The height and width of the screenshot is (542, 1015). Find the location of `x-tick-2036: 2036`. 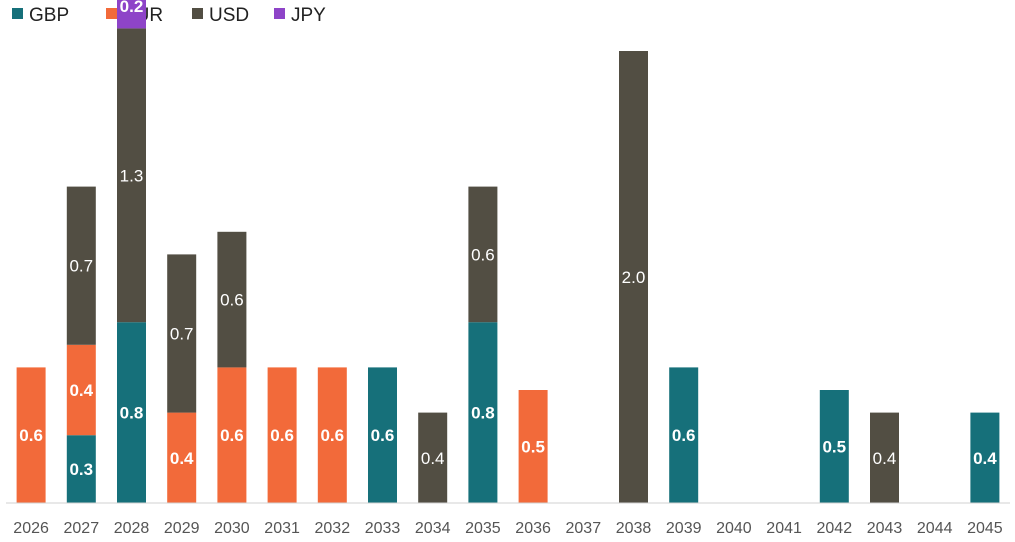

x-tick-2036: 2036 is located at coordinates (533, 528).